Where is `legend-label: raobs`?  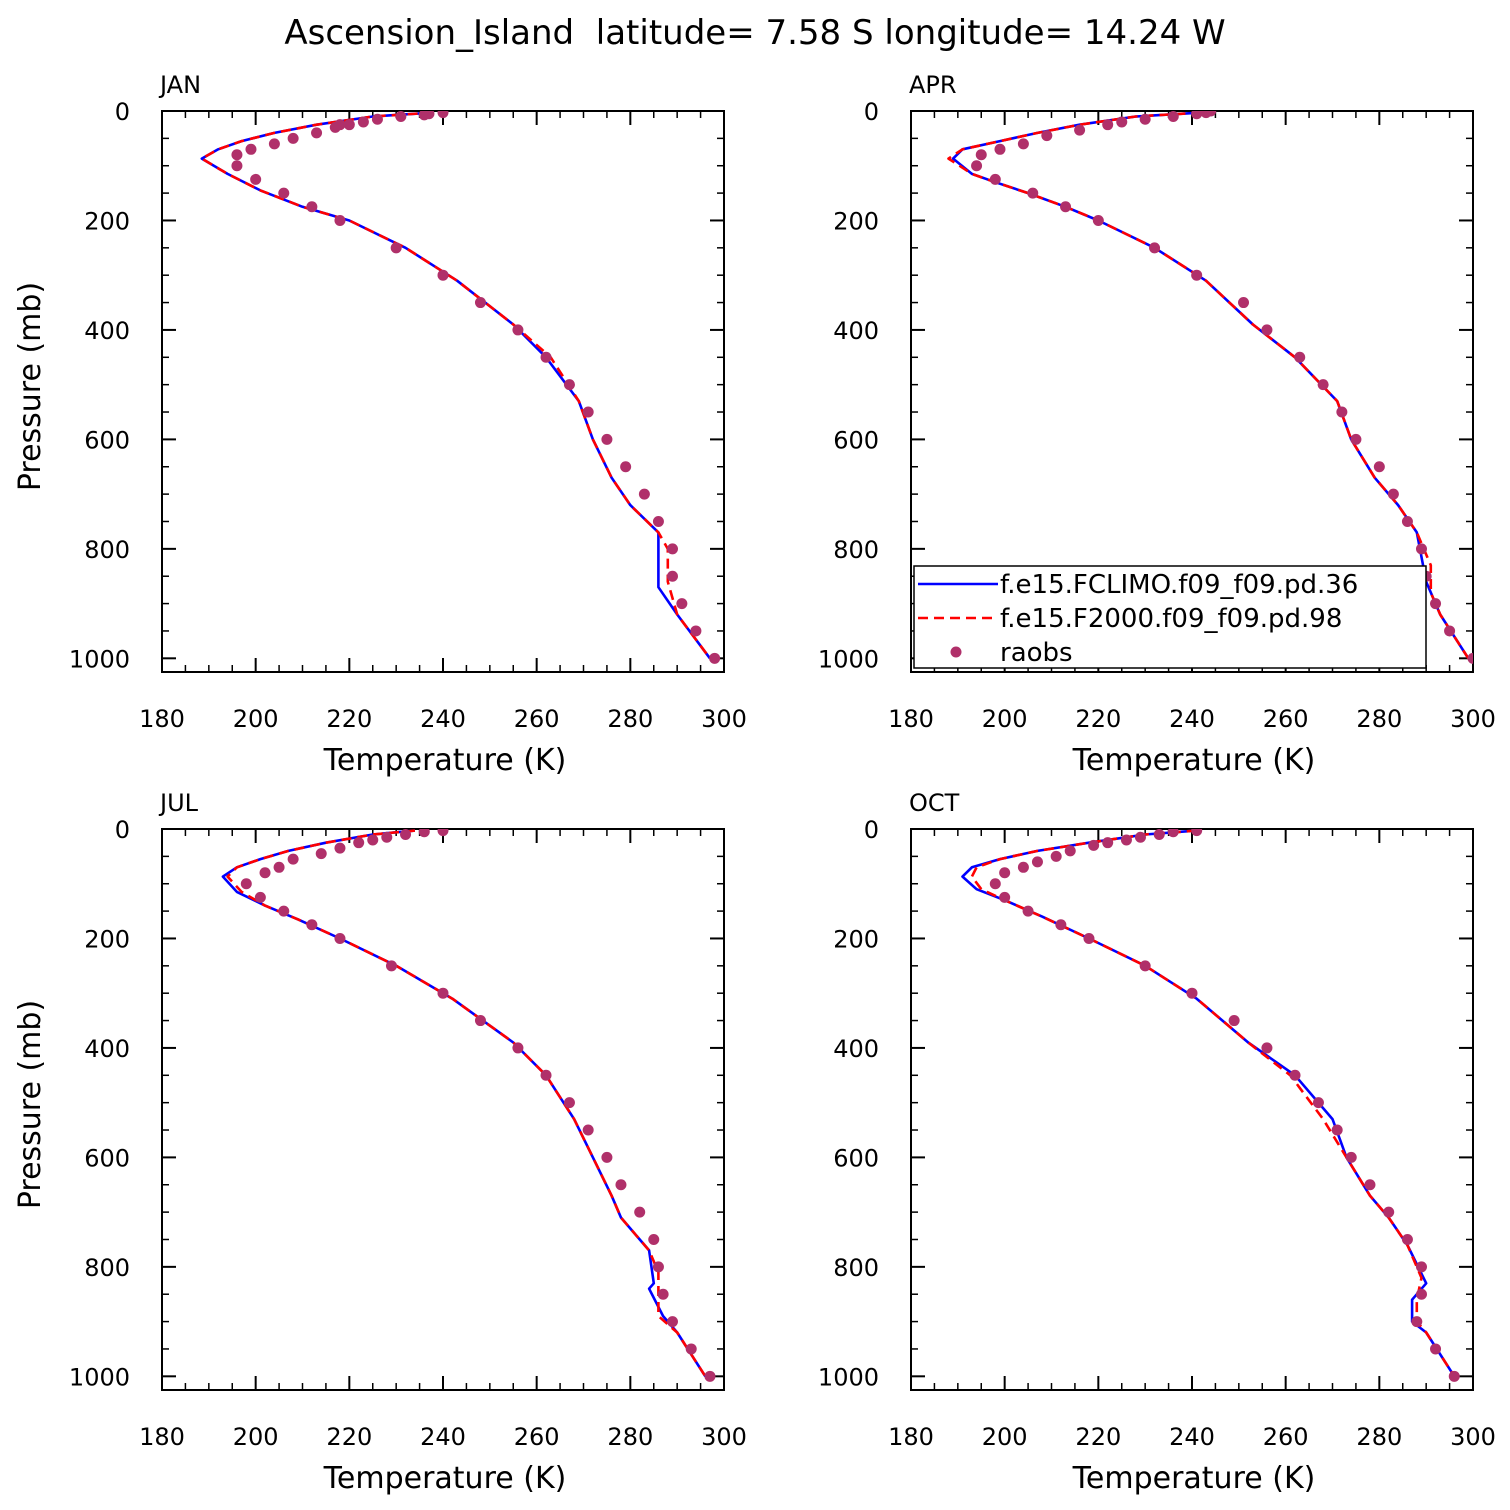 legend-label: raobs is located at coordinates (1036, 653).